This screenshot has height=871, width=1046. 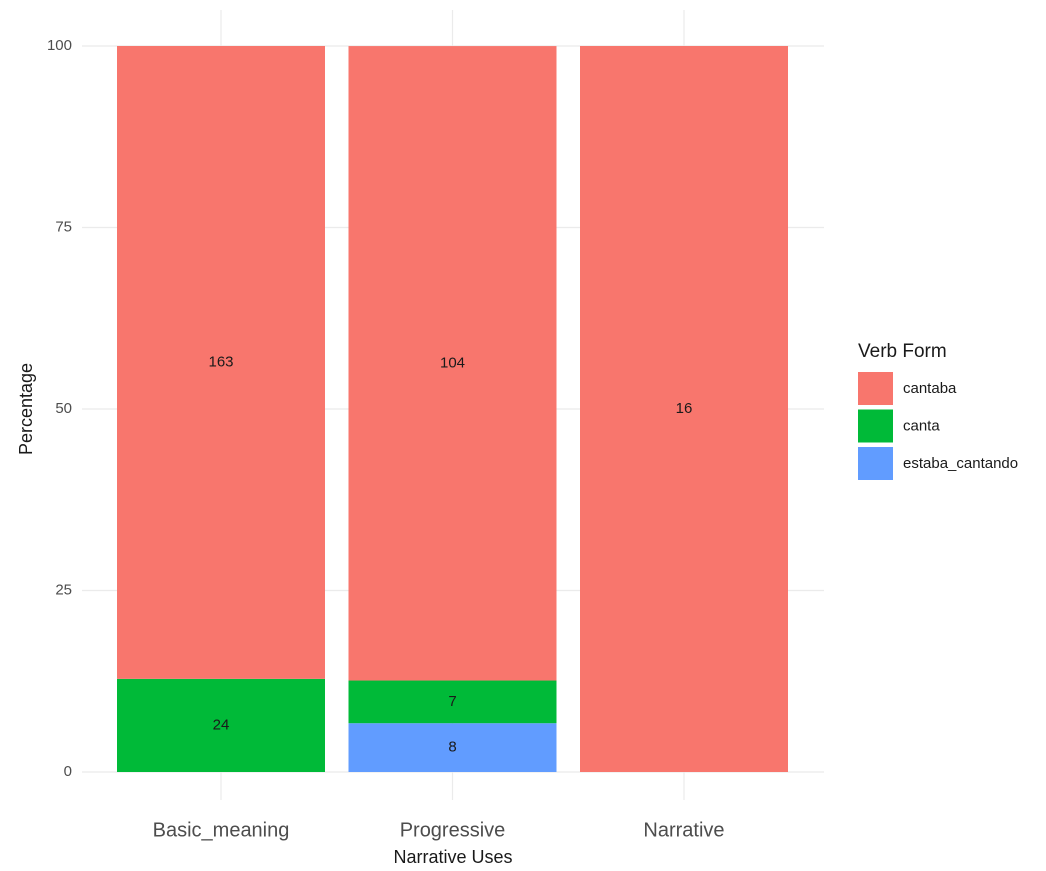 I want to click on x-axis-title: Narrative Uses, so click(x=452, y=857).